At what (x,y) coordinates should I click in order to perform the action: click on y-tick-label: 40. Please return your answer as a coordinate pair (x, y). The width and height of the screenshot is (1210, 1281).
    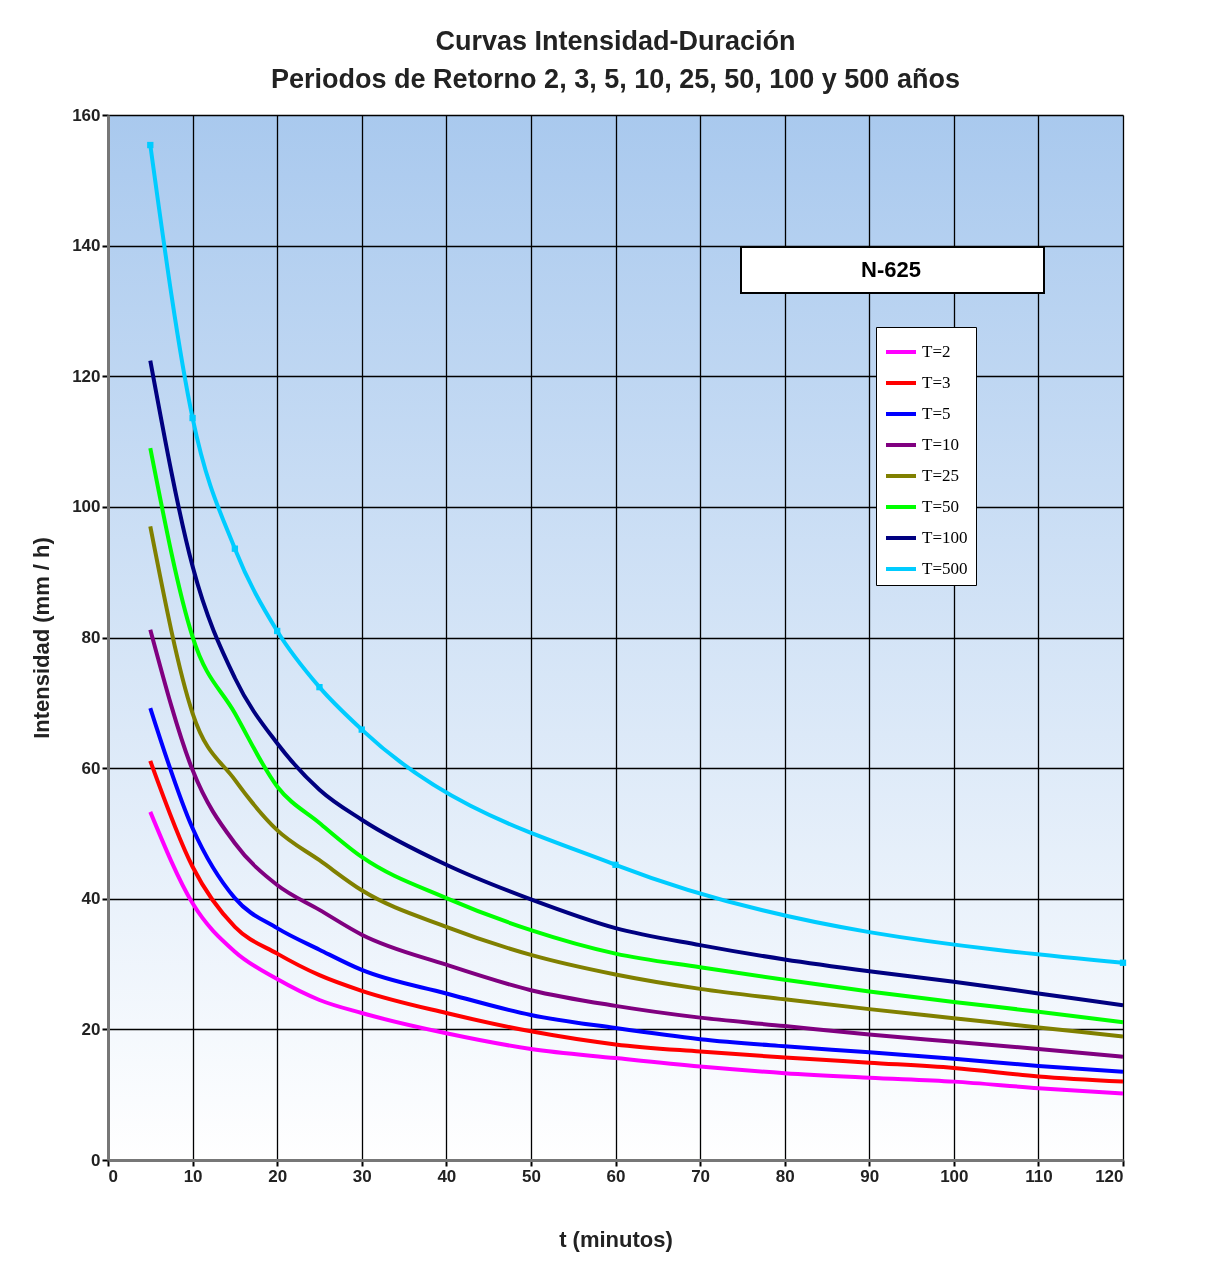
    Looking at the image, I should click on (91, 899).